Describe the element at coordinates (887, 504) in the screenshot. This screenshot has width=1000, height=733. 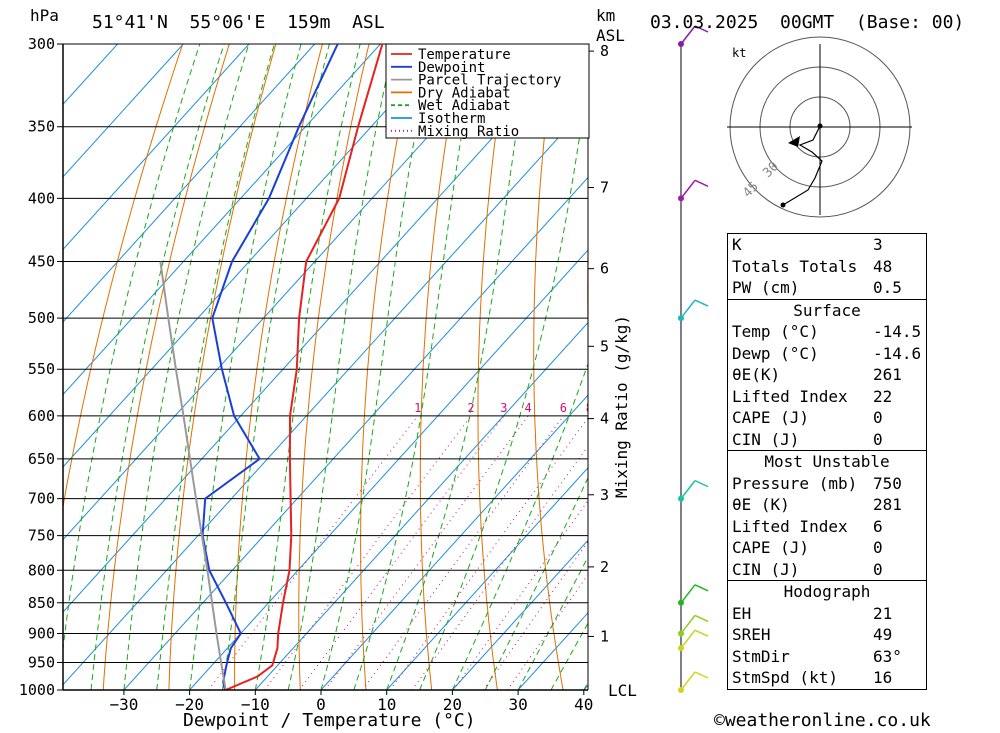
I see `index-value: 281` at that location.